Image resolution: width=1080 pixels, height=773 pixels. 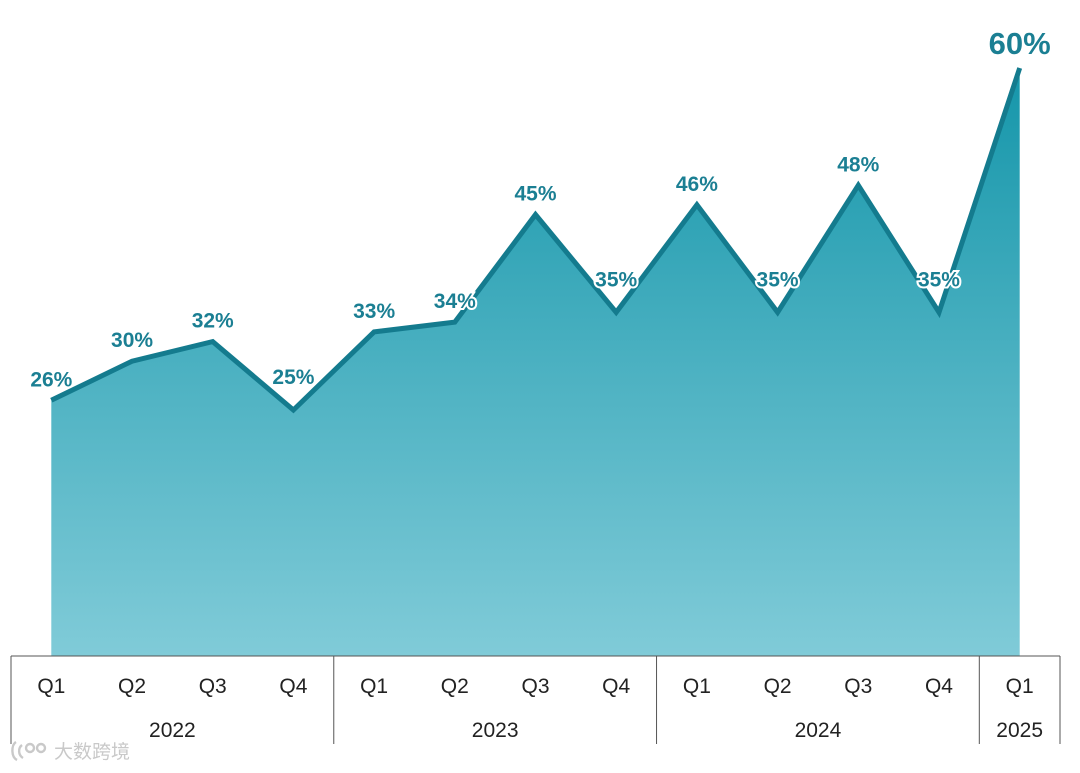 I want to click on watermark-text: 大数跨境, so click(x=92, y=752).